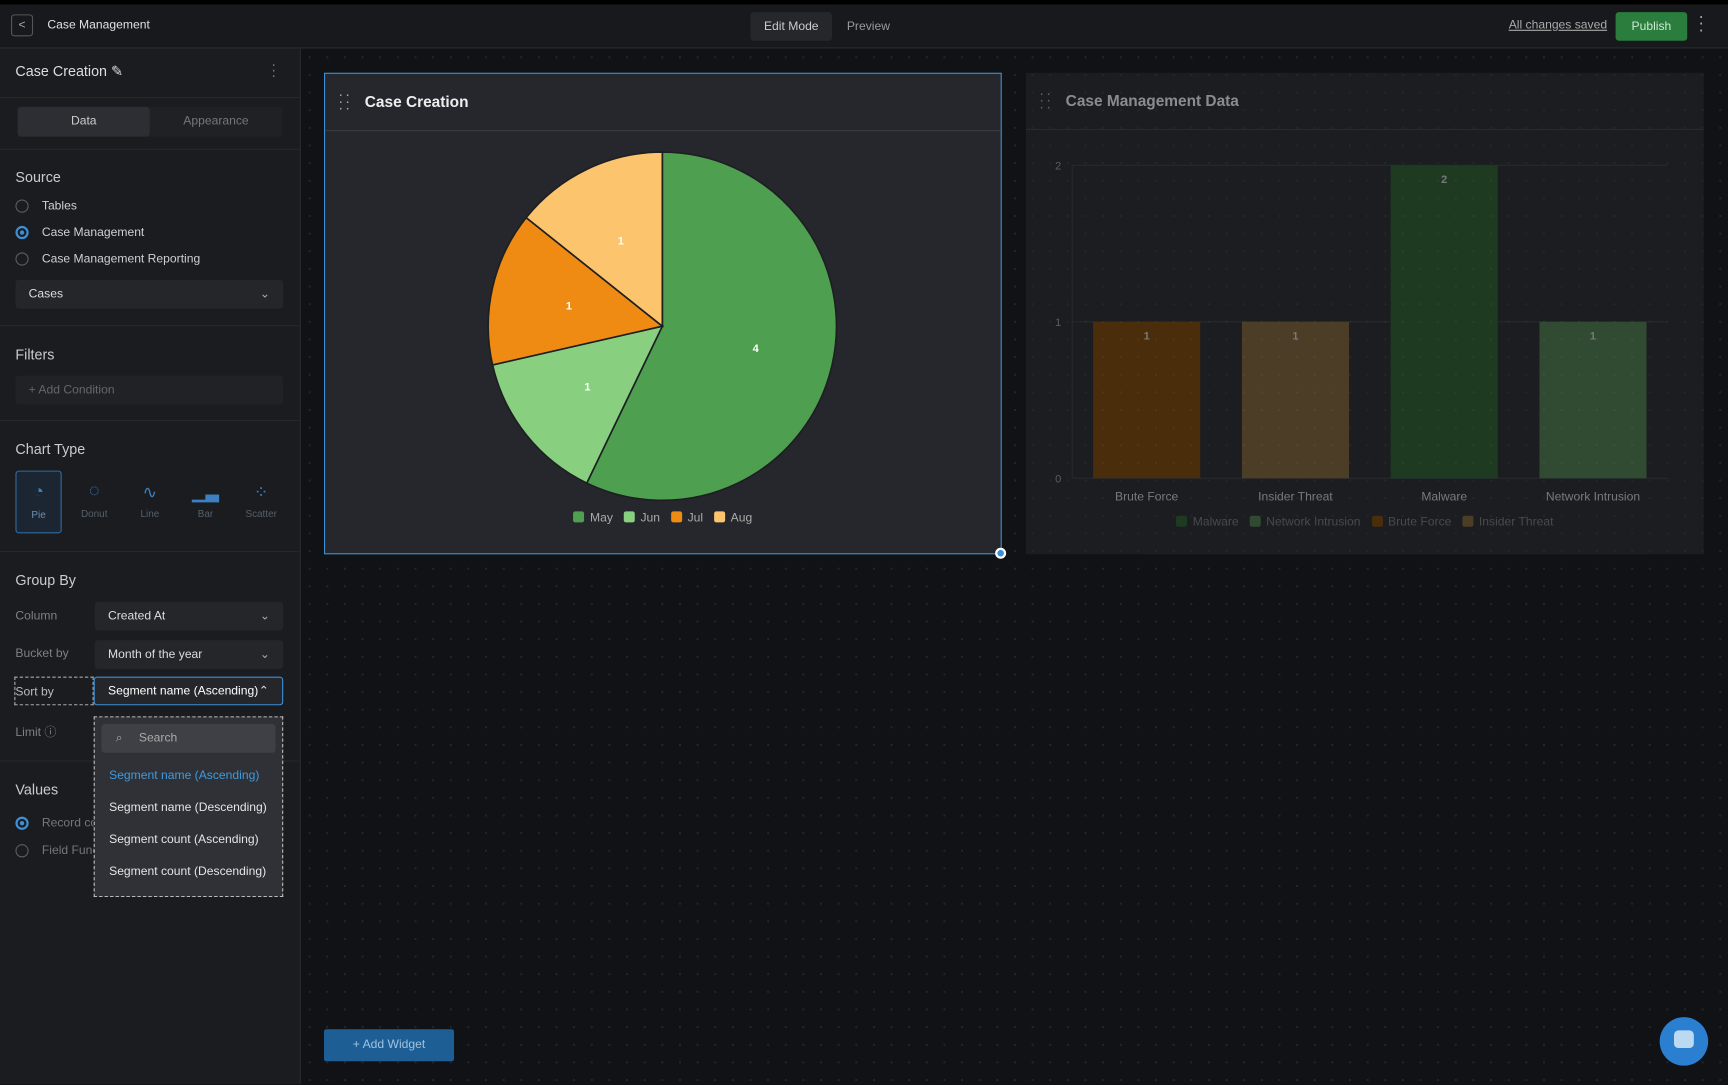 The width and height of the screenshot is (1728, 1085). What do you see at coordinates (28, 733) in the screenshot?
I see `field-label-text: Limit` at bounding box center [28, 733].